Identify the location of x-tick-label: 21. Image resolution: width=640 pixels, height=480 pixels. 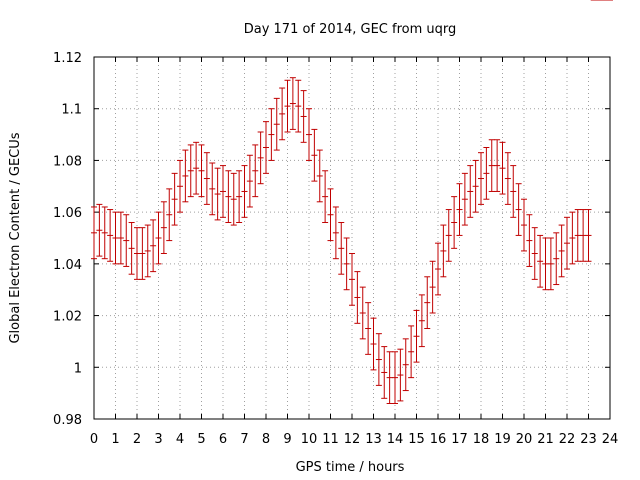
(545, 439).